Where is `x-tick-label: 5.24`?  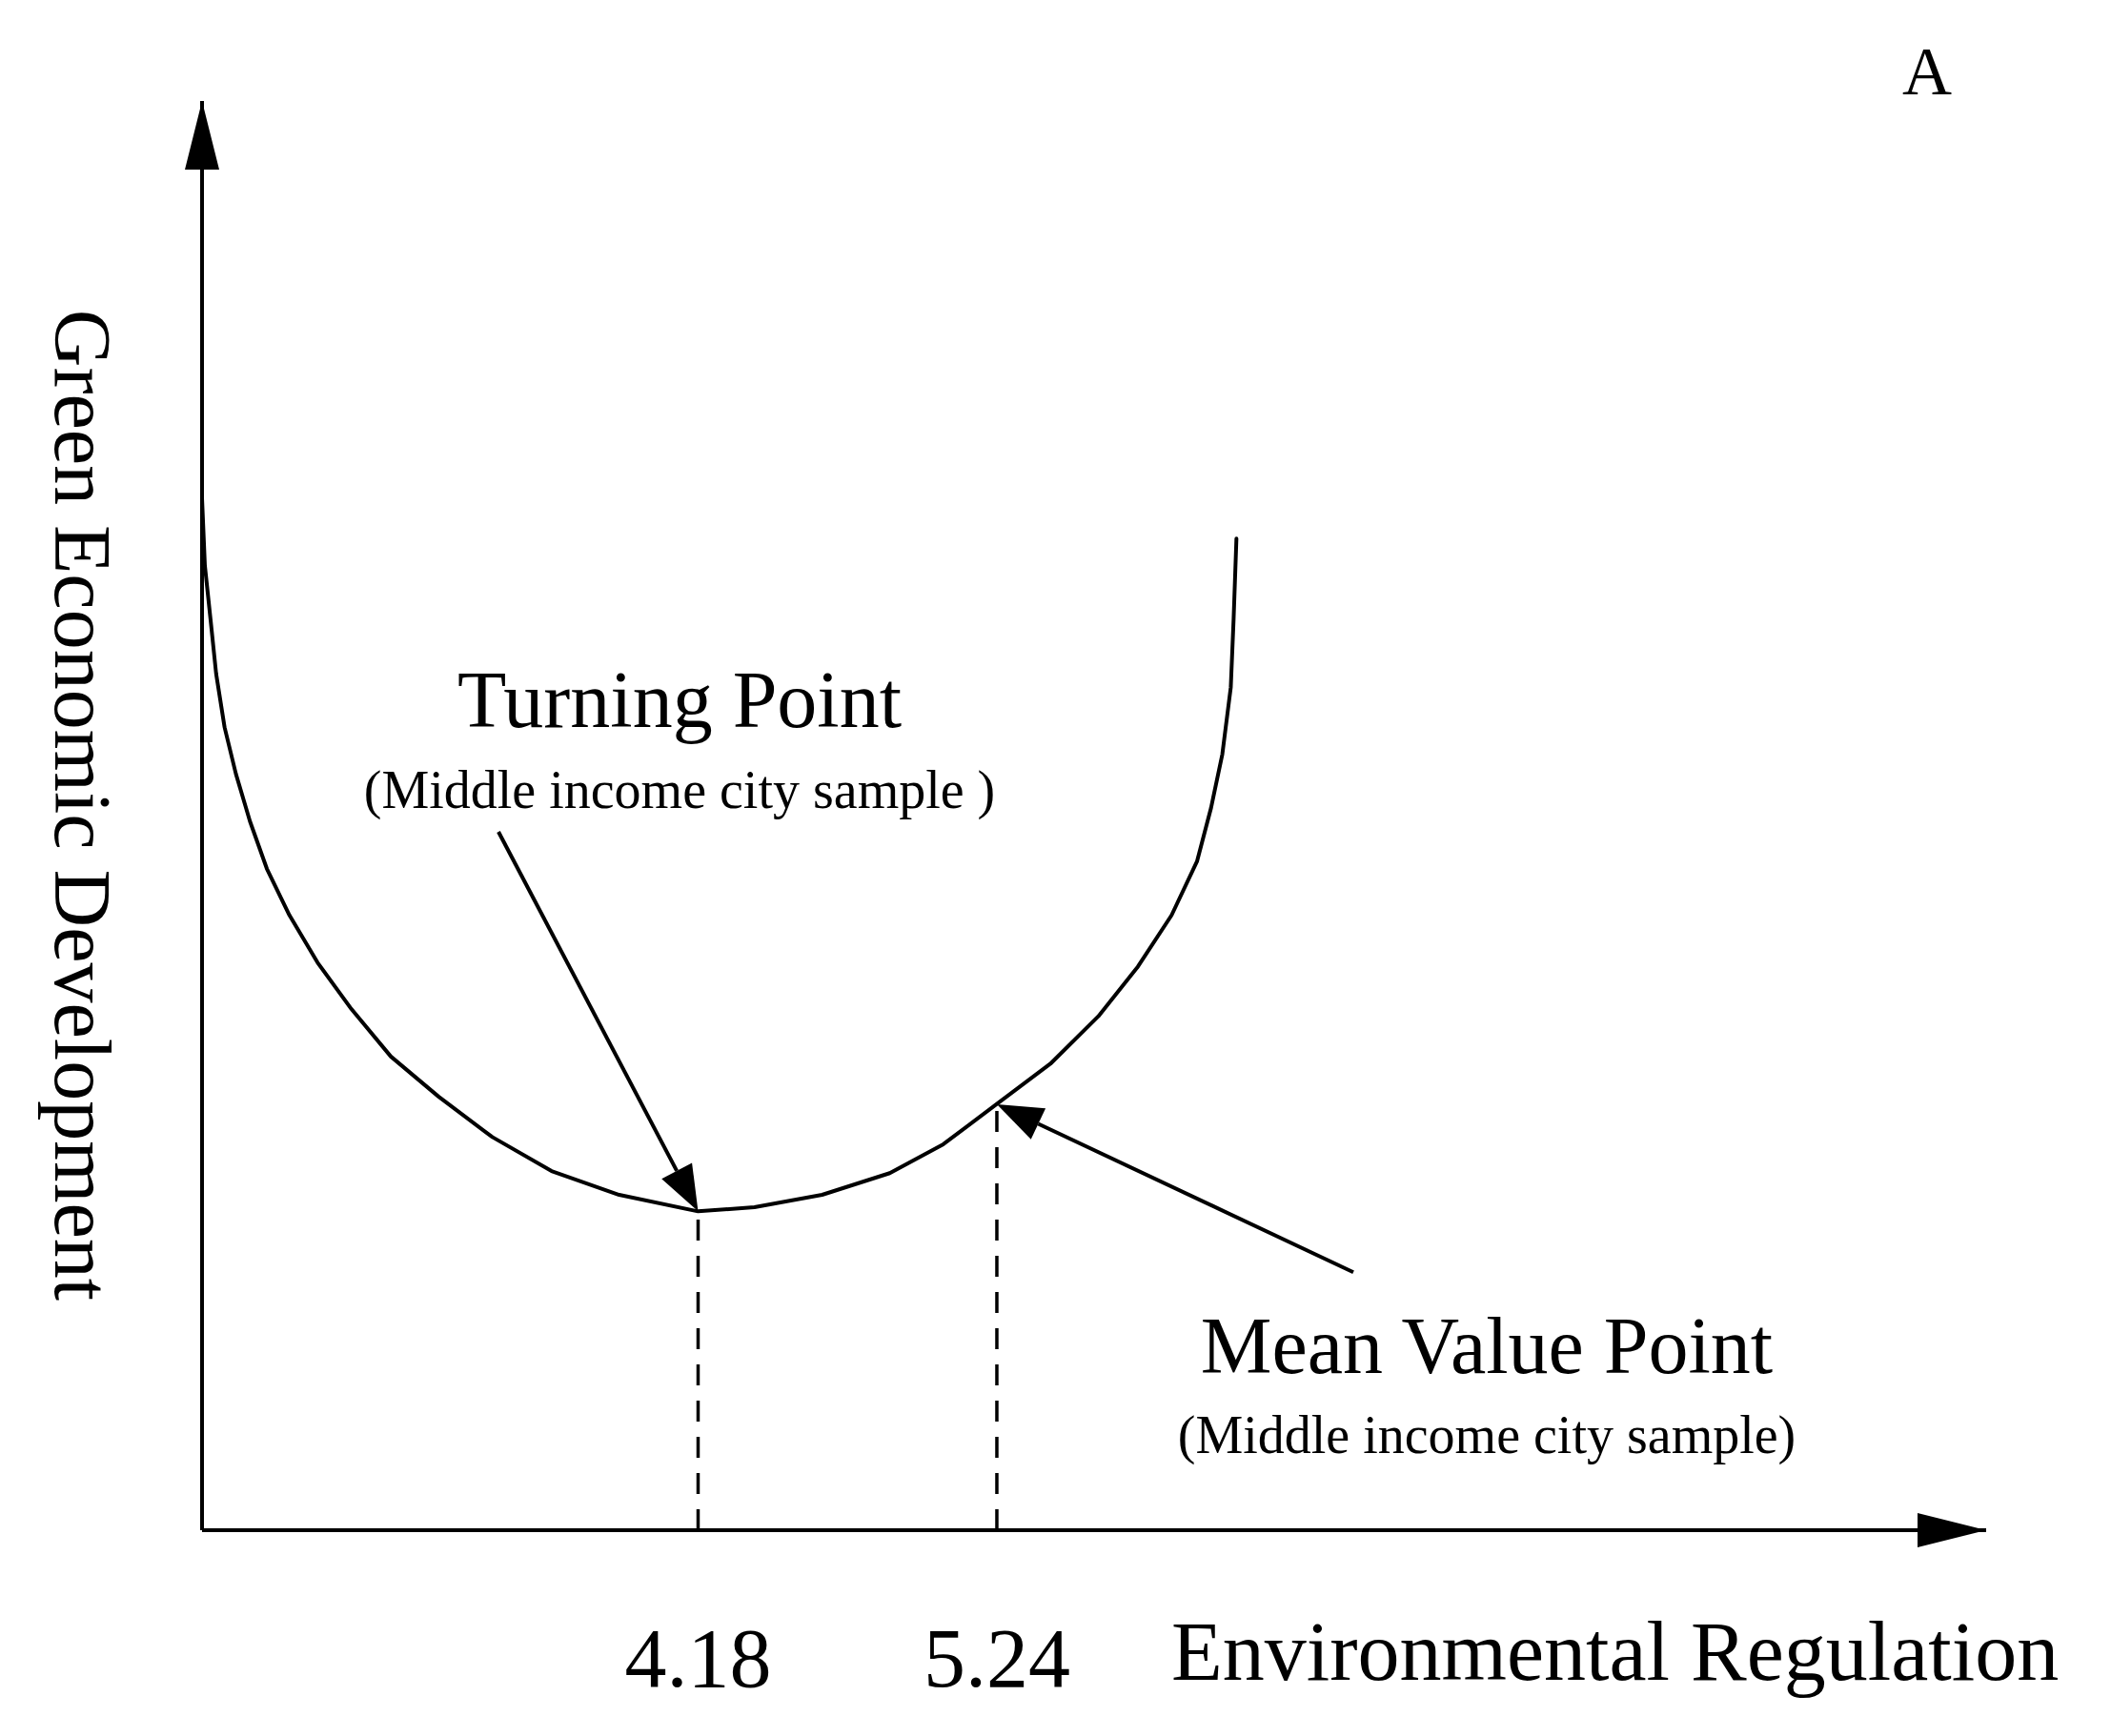 x-tick-label: 5.24 is located at coordinates (997, 1658).